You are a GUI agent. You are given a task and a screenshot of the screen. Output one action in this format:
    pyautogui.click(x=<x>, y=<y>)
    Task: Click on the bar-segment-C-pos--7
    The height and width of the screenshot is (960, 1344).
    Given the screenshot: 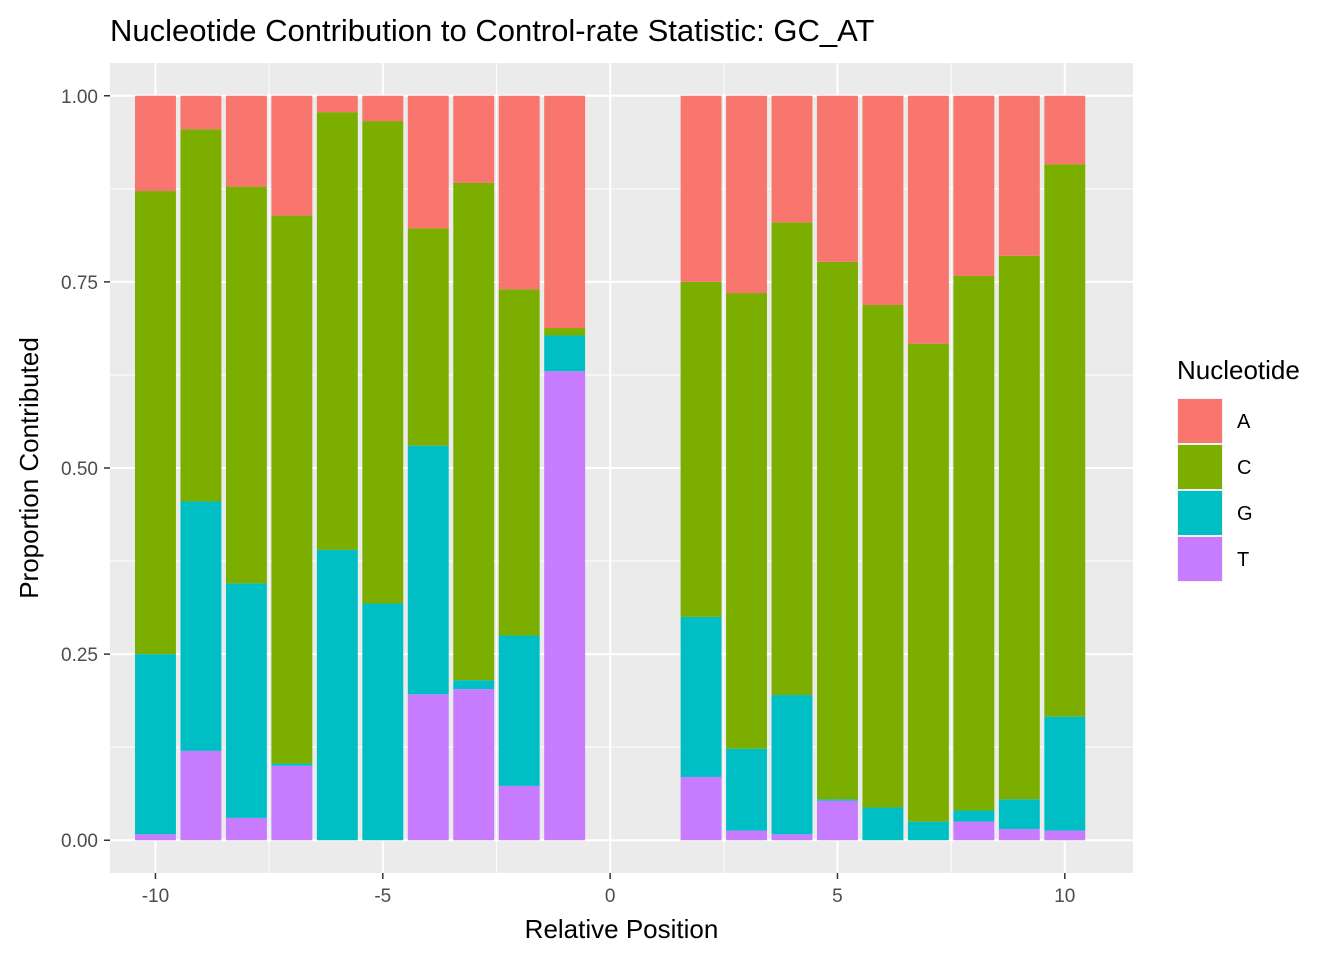 What is the action you would take?
    pyautogui.click(x=292, y=489)
    